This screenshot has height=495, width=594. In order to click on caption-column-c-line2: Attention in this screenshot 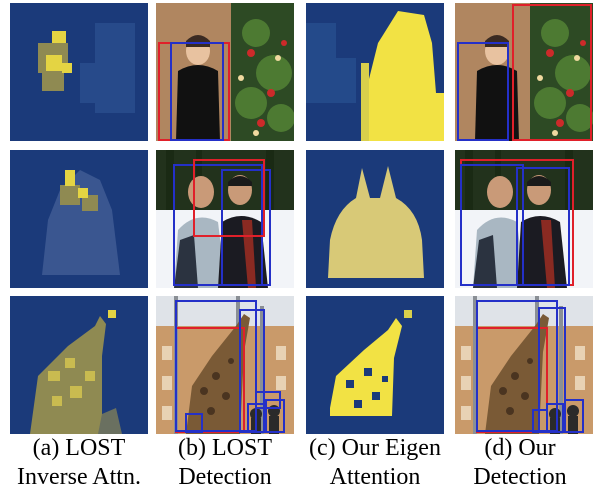, I will do `click(375, 477)`.